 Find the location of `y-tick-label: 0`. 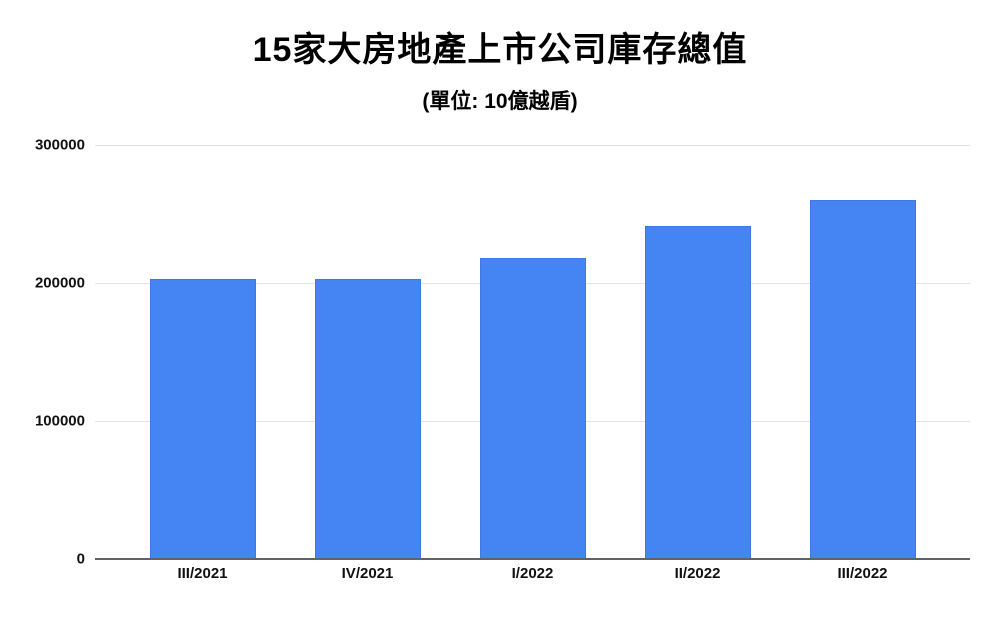

y-tick-label: 0 is located at coordinates (80, 559).